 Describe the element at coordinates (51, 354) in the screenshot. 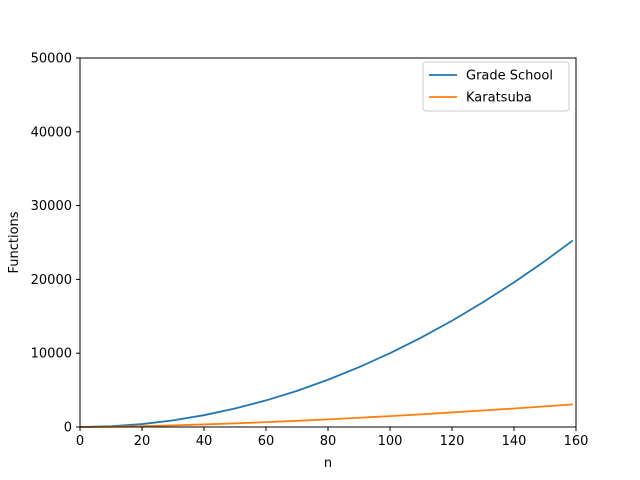

I see `y-tick-label: 10000` at that location.